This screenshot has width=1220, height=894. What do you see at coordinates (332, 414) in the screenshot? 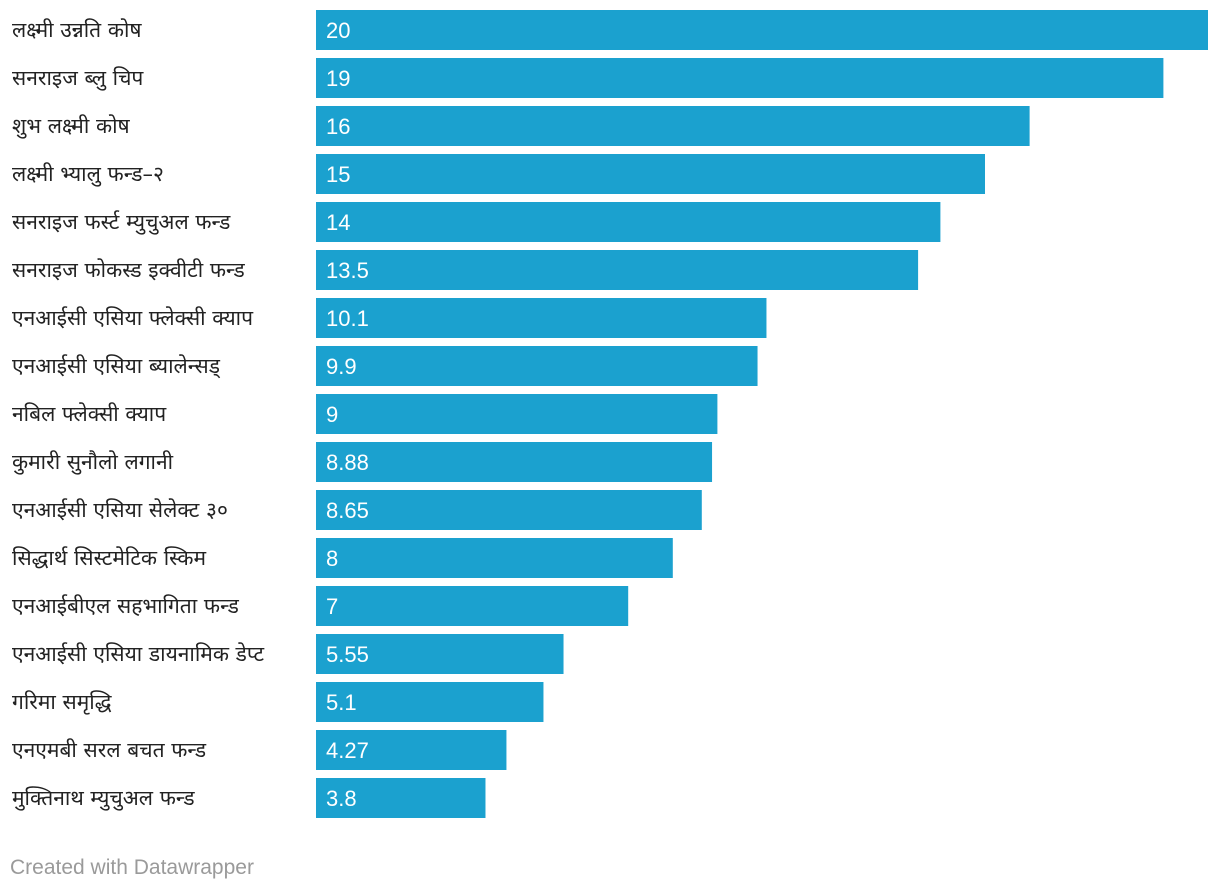
I see `value-label: 9` at bounding box center [332, 414].